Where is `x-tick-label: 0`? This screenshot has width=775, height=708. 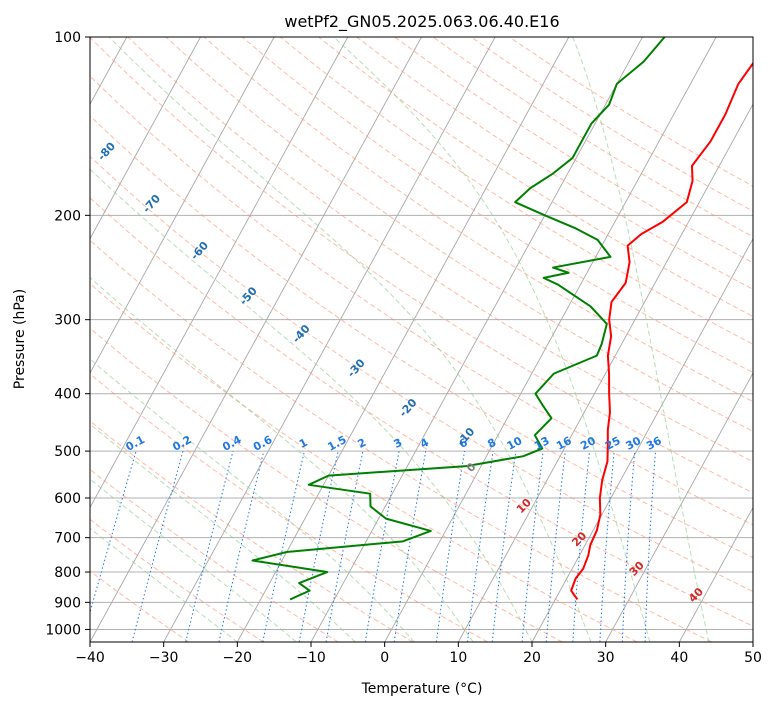 x-tick-label: 0 is located at coordinates (384, 658).